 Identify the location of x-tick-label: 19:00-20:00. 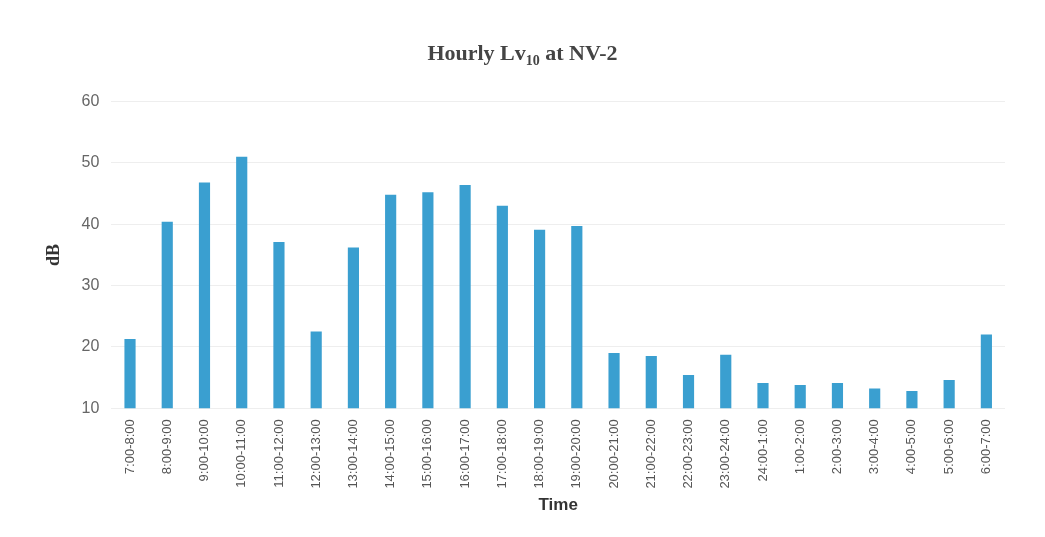
(576, 454).